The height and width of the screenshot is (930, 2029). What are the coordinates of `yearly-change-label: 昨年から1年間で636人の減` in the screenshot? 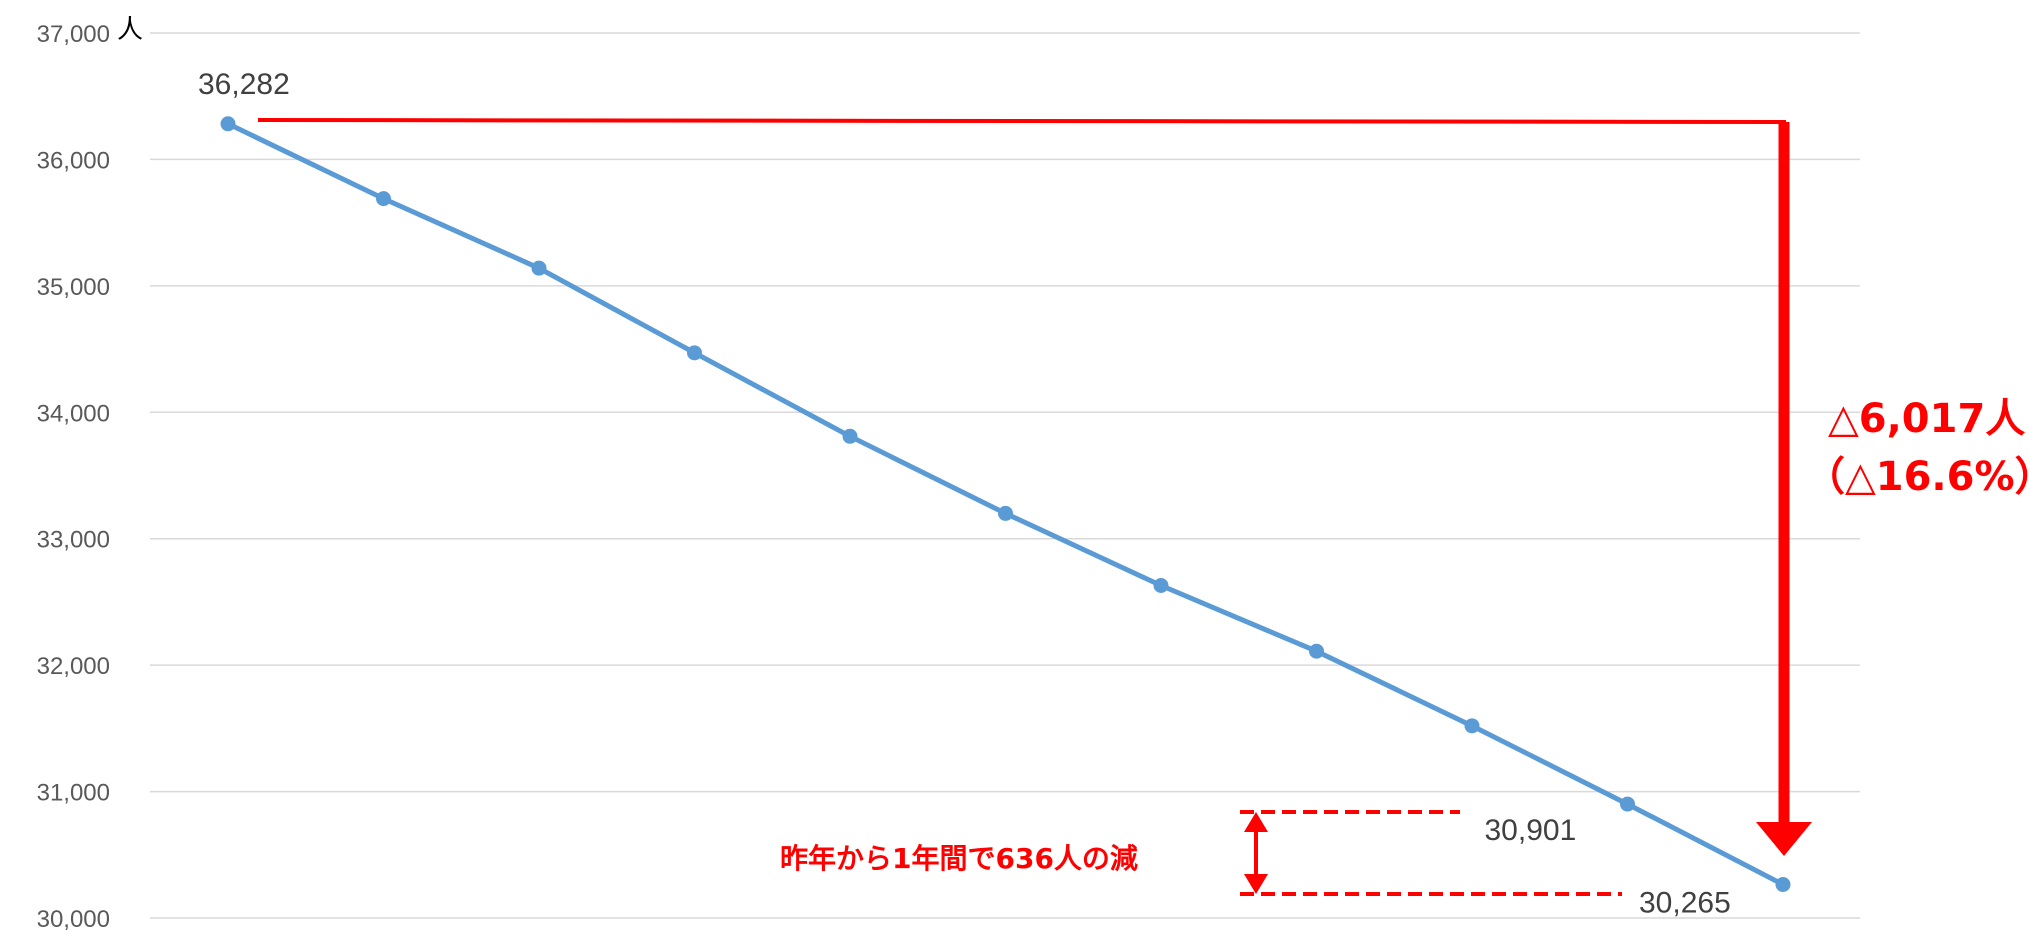 It's located at (959, 858).